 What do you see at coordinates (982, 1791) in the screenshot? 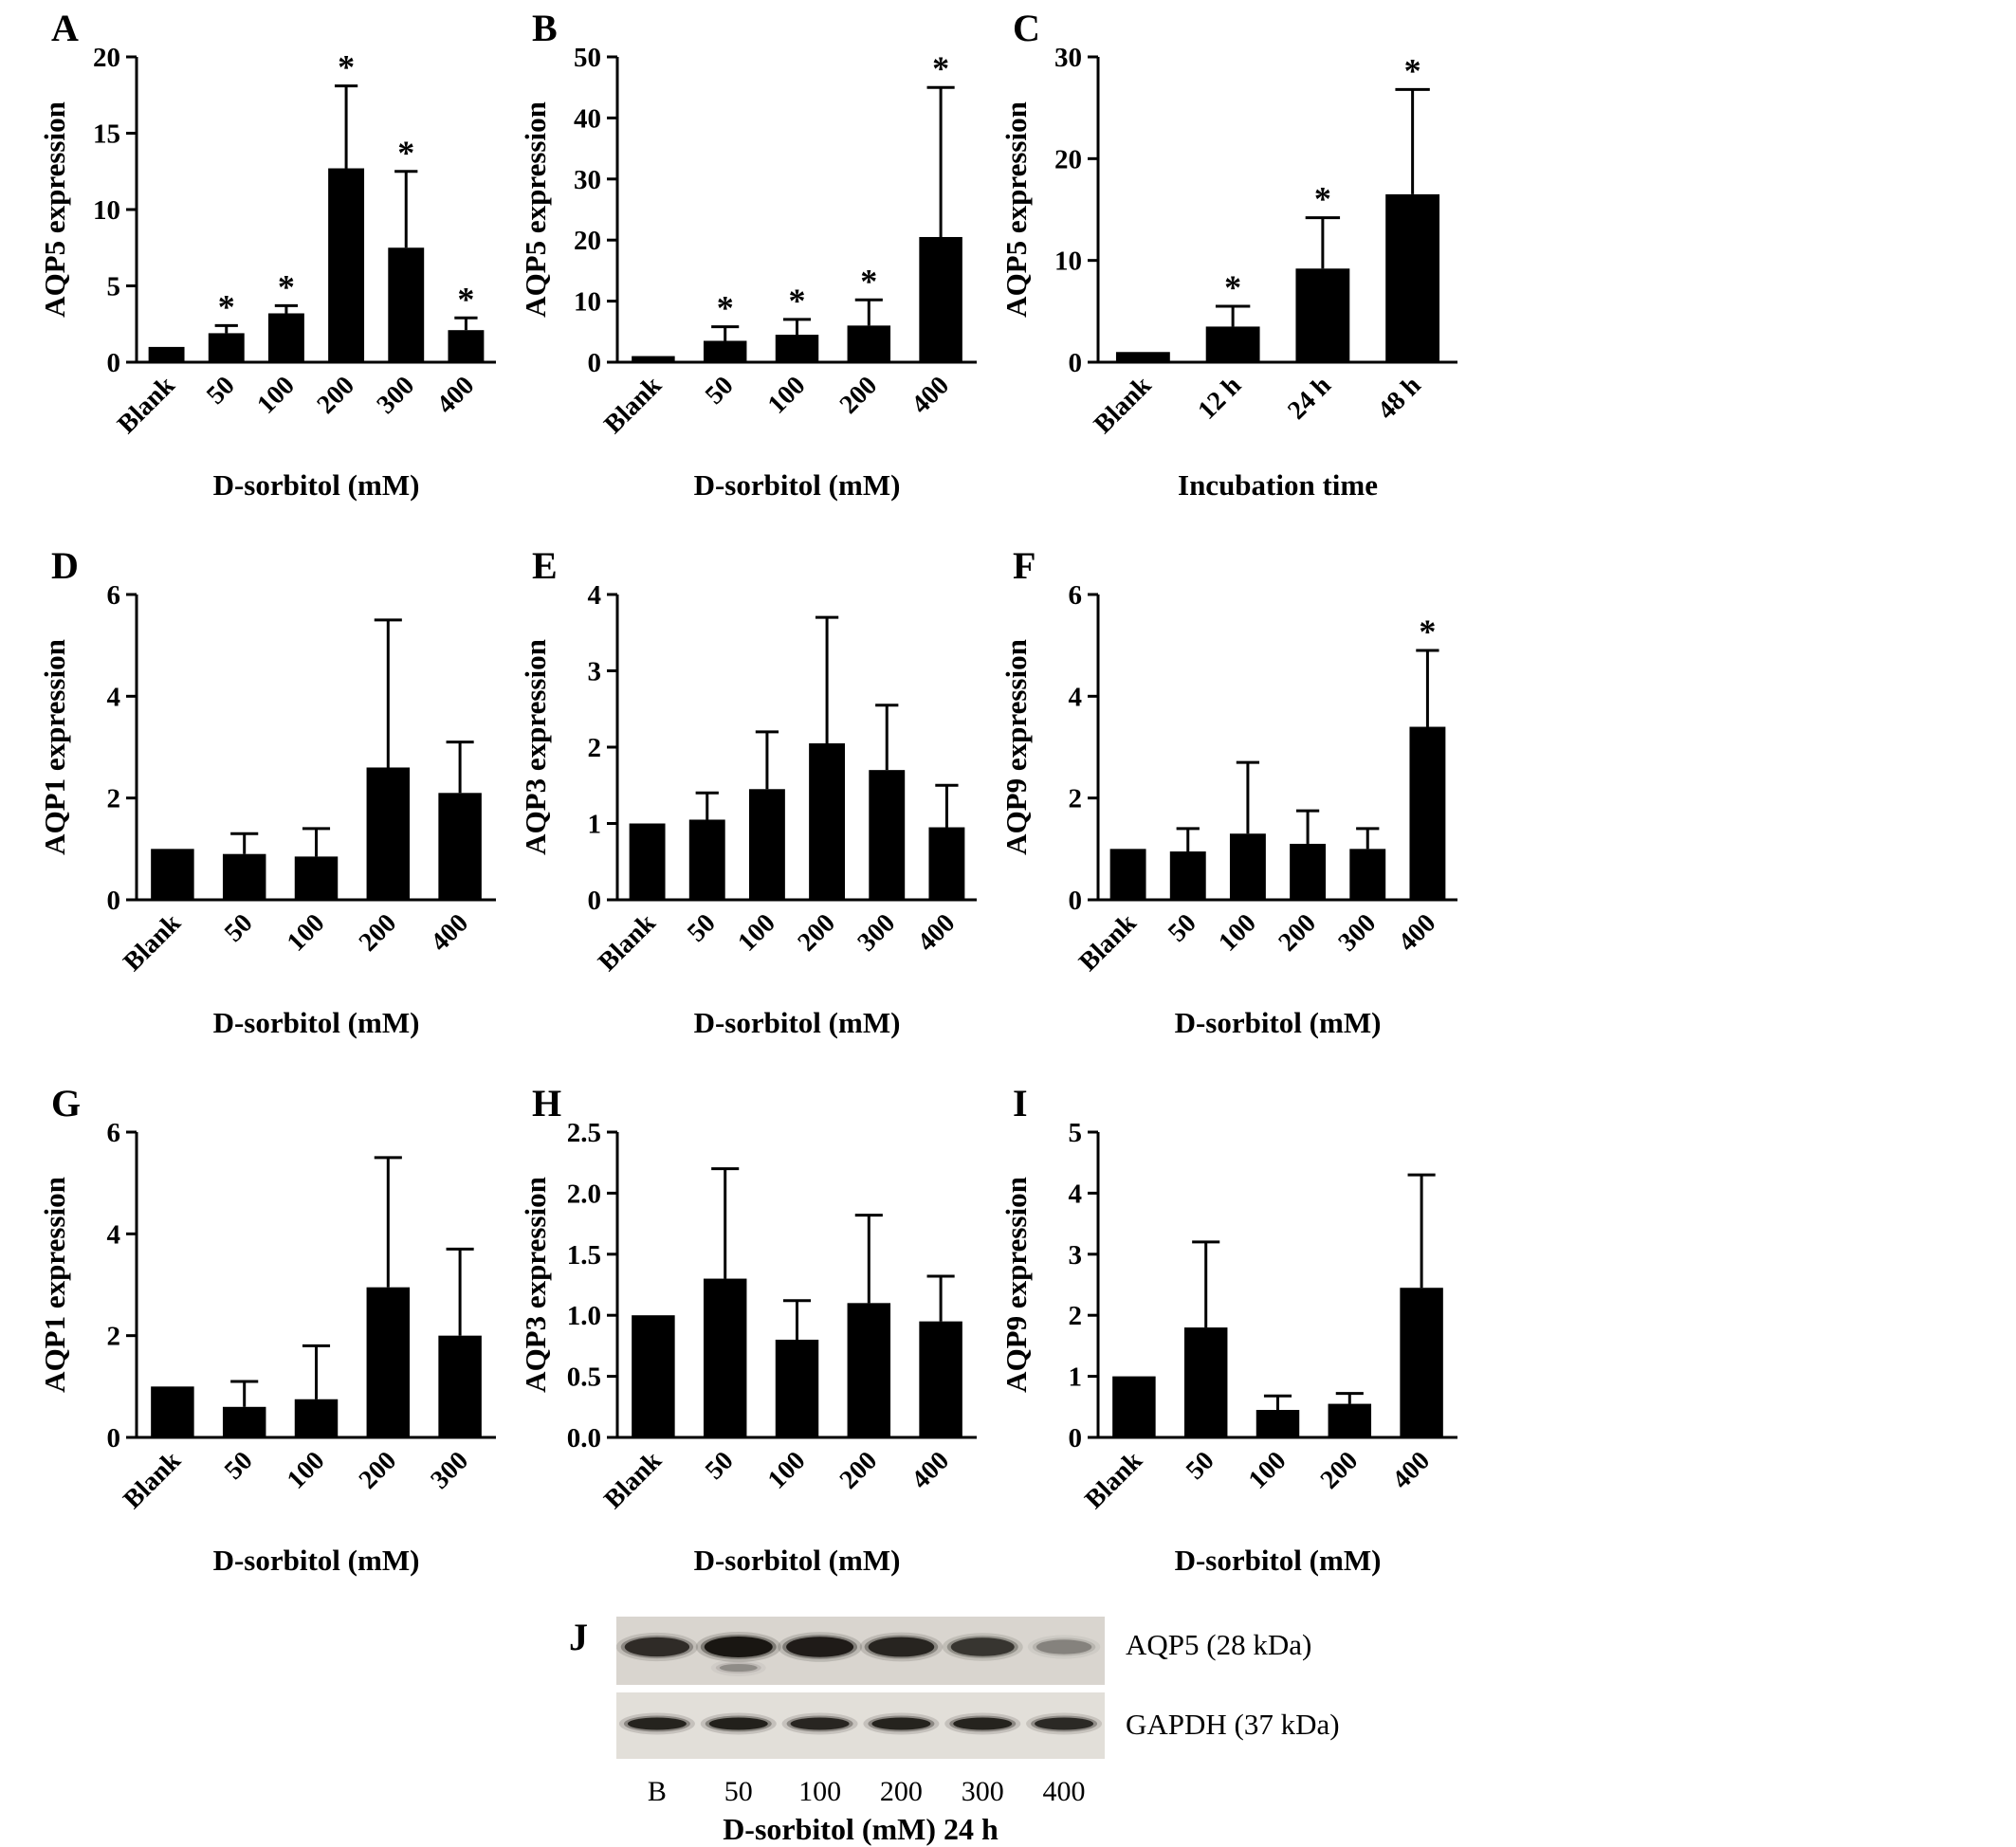
I see `blot-lane-label: 300` at bounding box center [982, 1791].